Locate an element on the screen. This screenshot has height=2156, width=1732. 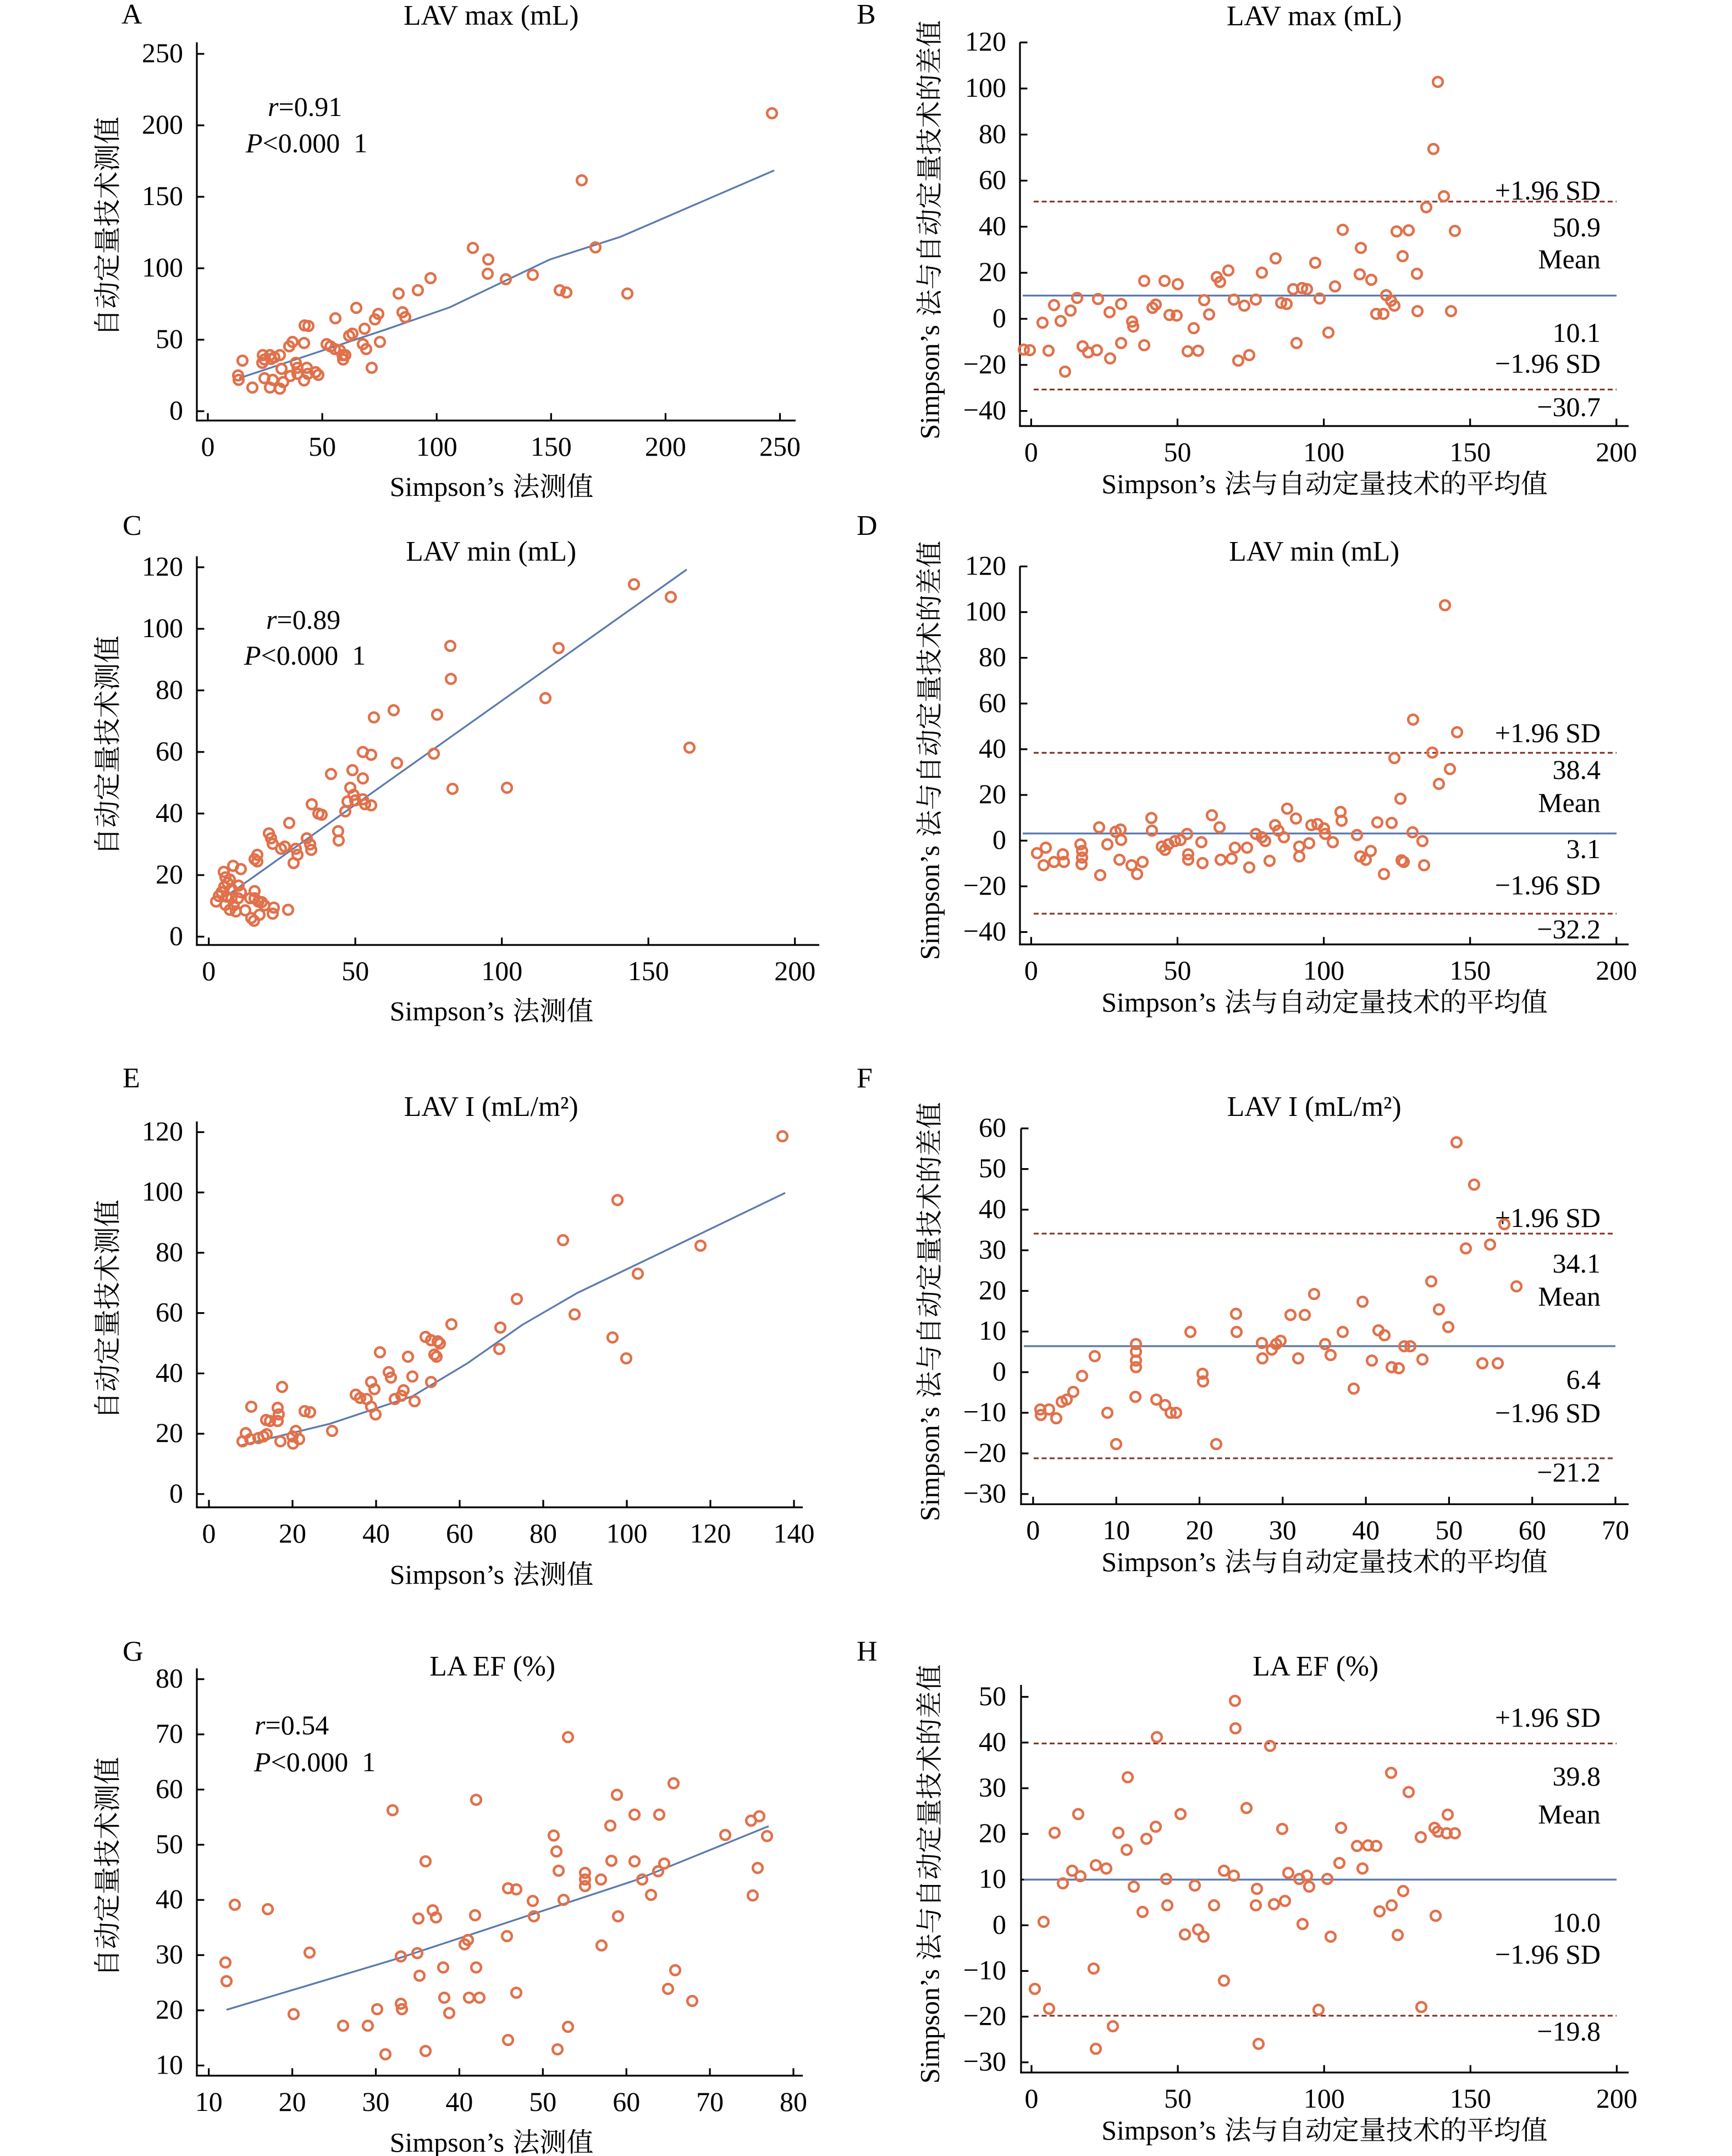
svg-text: H is located at coordinates (867, 1651).